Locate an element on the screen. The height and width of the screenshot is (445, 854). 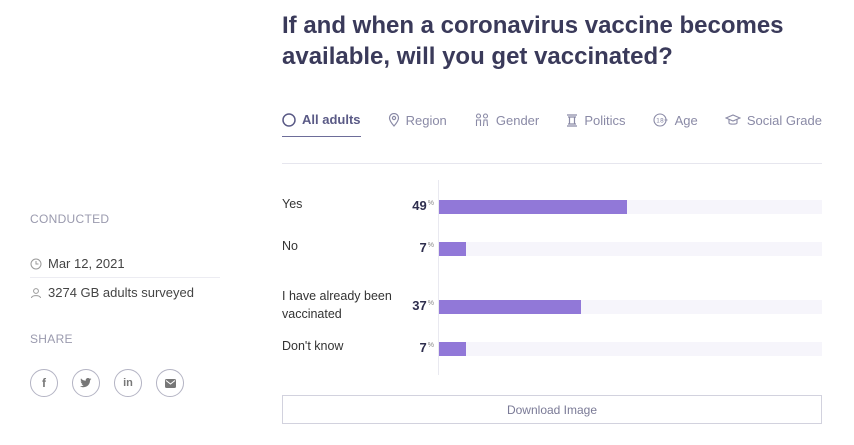
tab-label: Politics is located at coordinates (605, 120).